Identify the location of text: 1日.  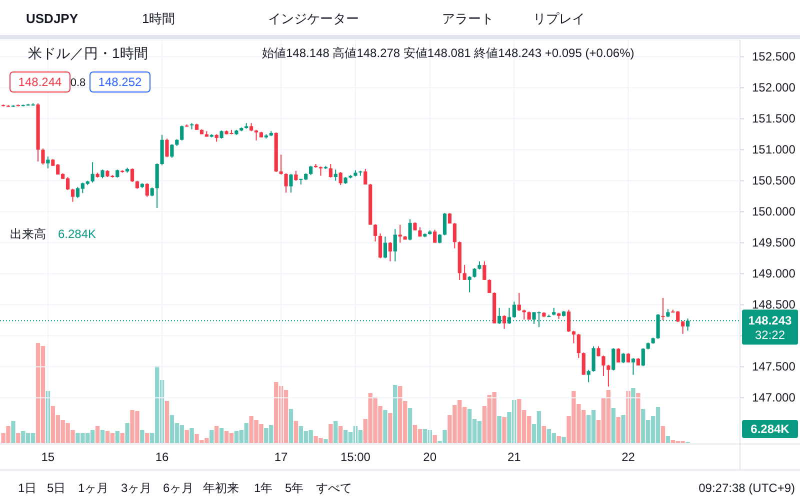
(27, 488).